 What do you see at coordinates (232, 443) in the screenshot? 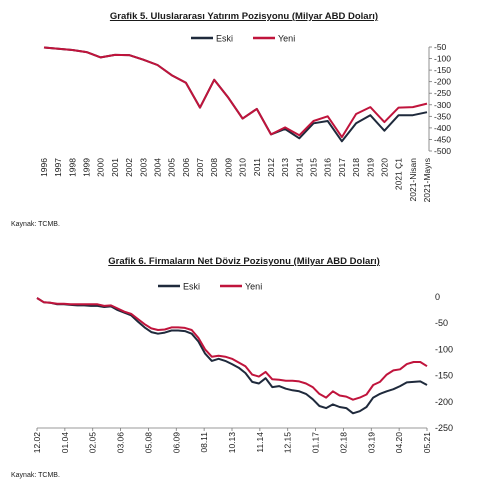
I see `chart-6-x-tick-label: 10.13` at bounding box center [232, 443].